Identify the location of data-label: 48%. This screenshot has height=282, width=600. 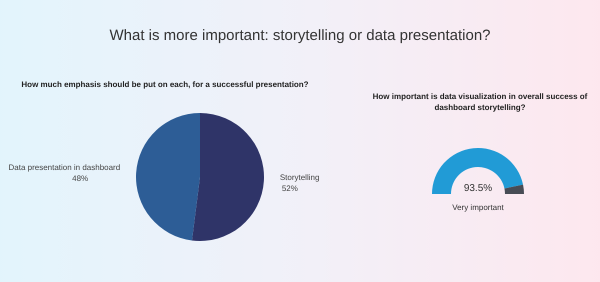
(80, 178).